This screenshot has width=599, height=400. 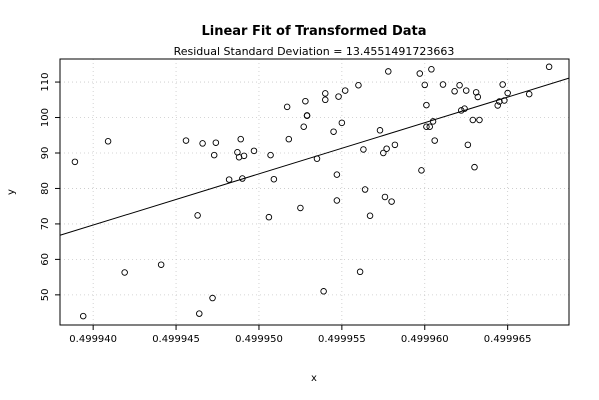 What do you see at coordinates (45, 82) in the screenshot?
I see `y-tick-label: 110` at bounding box center [45, 82].